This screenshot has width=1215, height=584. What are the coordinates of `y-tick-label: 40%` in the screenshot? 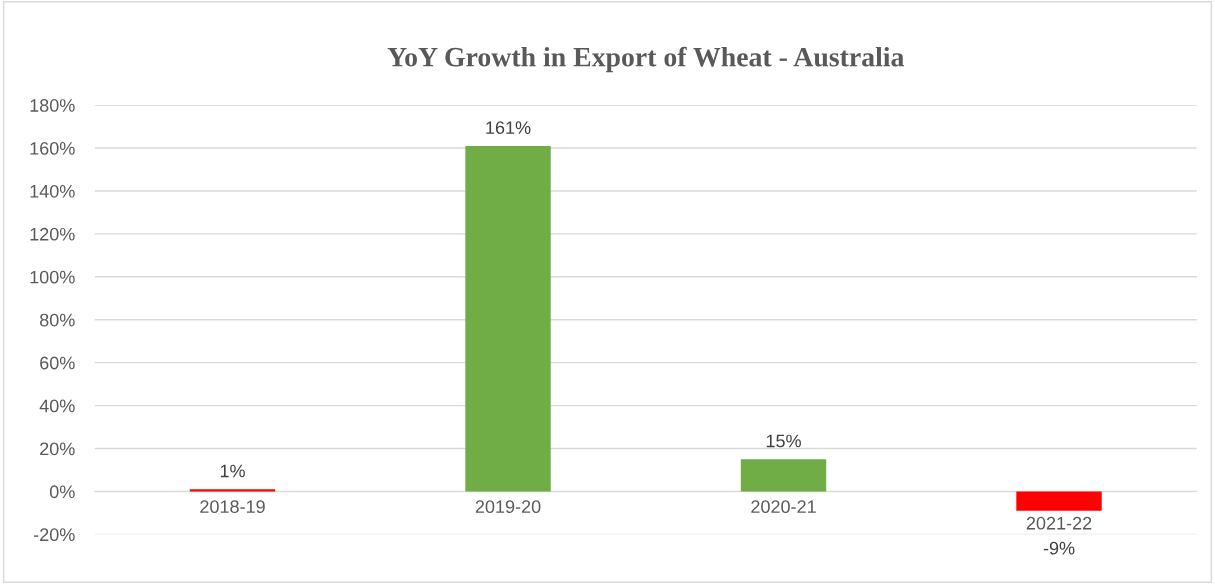 It's located at (57, 406).